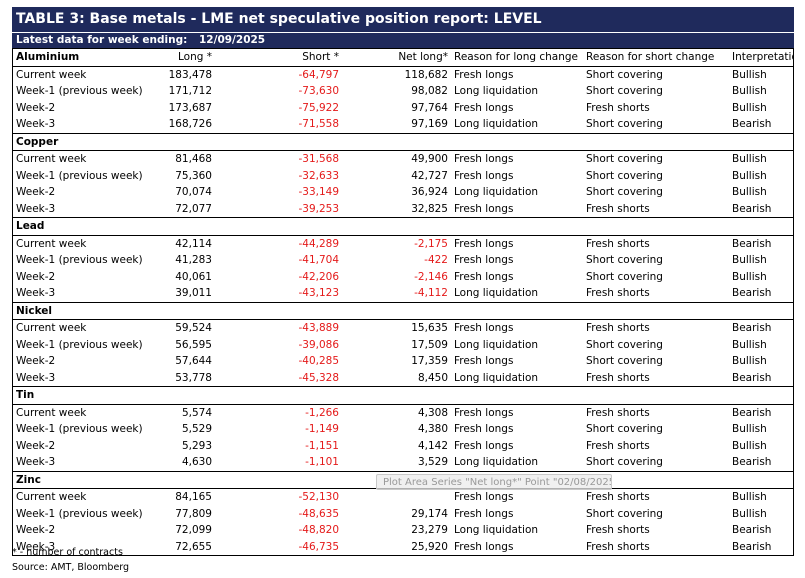  What do you see at coordinates (431, 293) in the screenshot?
I see `net-cell: -4,112` at bounding box center [431, 293].